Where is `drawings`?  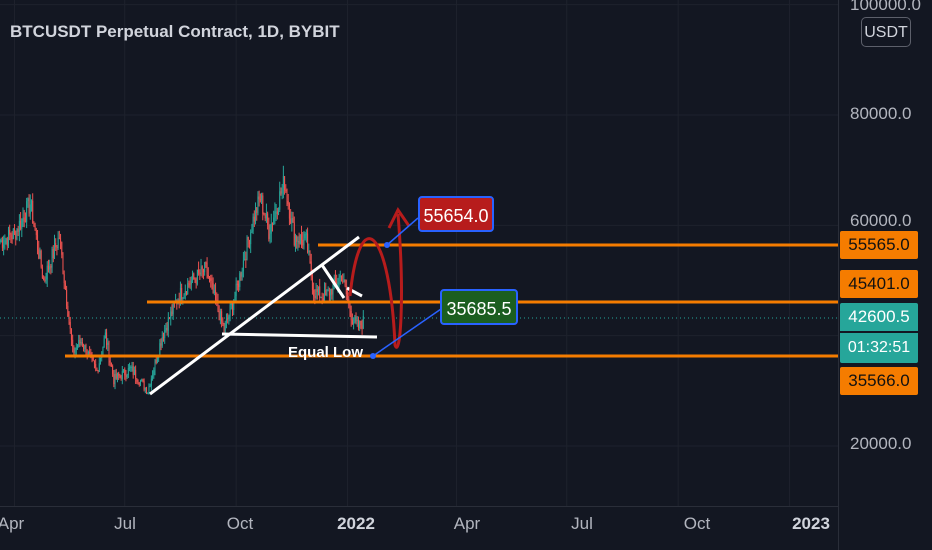 drawings is located at coordinates (295, 301).